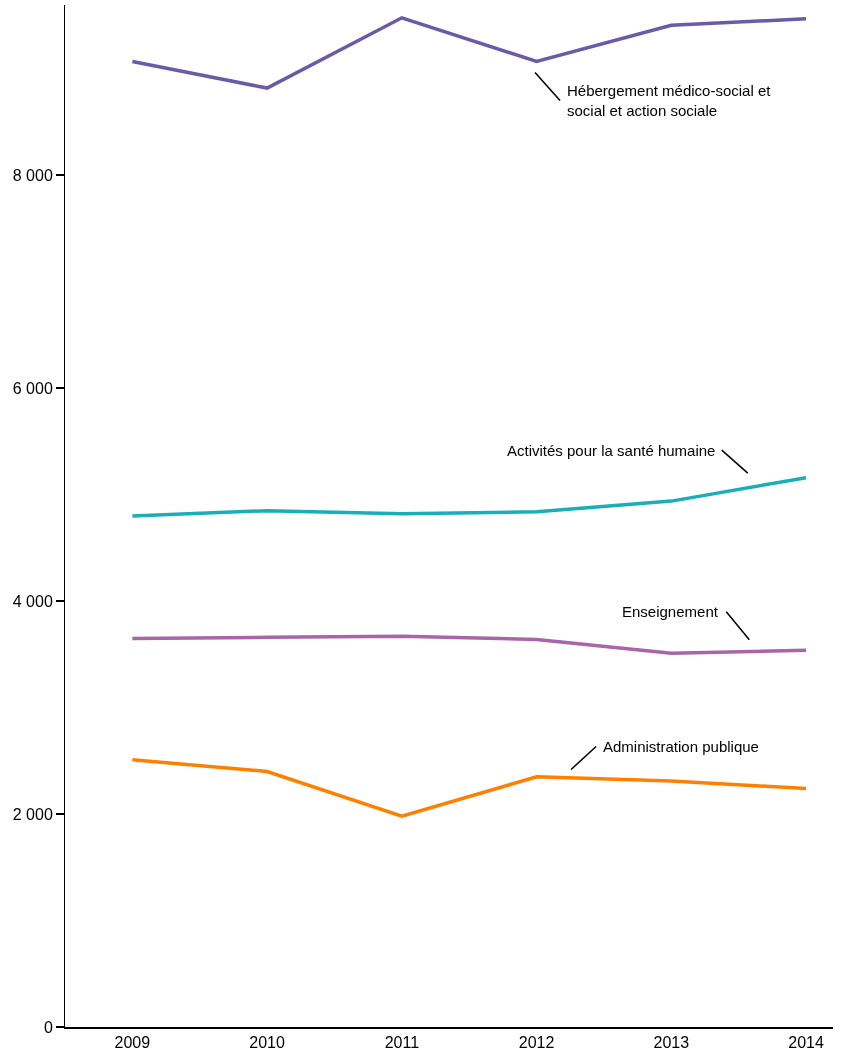 The height and width of the screenshot is (1055, 841). I want to click on y-tick-label: 6 000, so click(32, 388).